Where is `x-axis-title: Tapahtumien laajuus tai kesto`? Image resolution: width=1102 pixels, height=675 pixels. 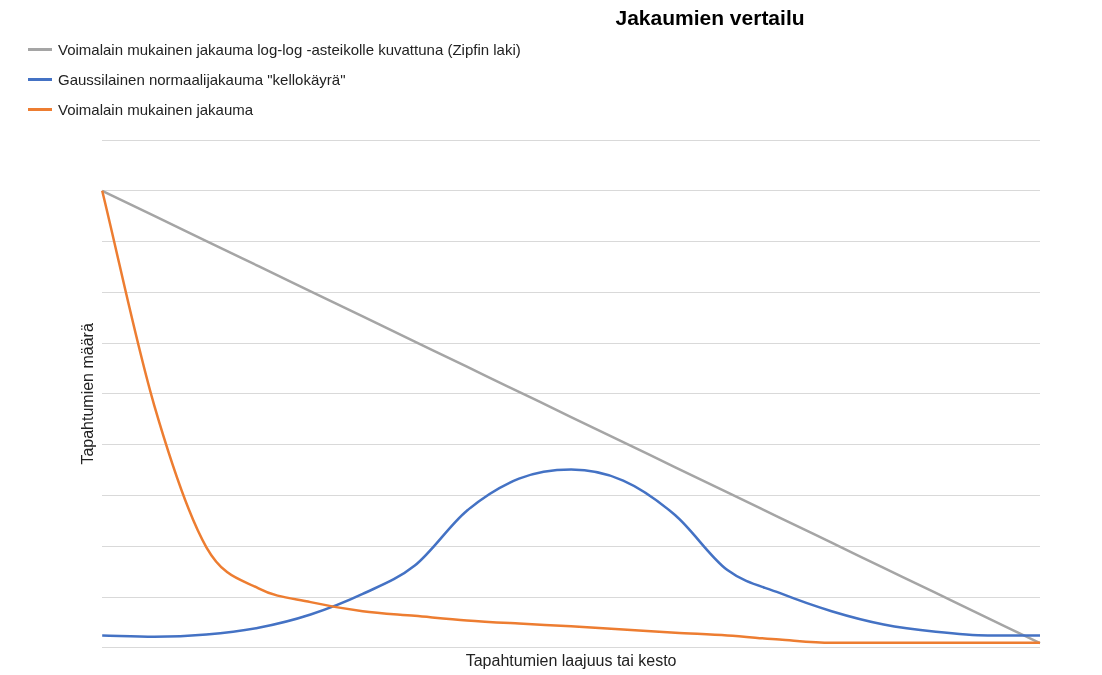 x-axis-title: Tapahtumien laajuus tai kesto is located at coordinates (571, 660).